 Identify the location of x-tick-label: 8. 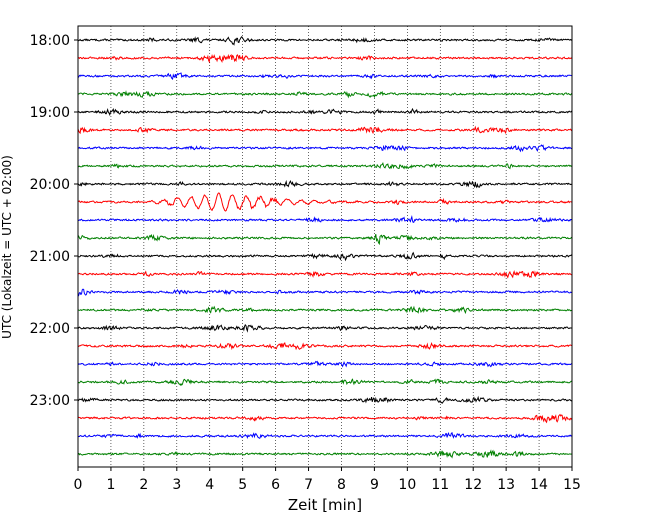
(341, 485).